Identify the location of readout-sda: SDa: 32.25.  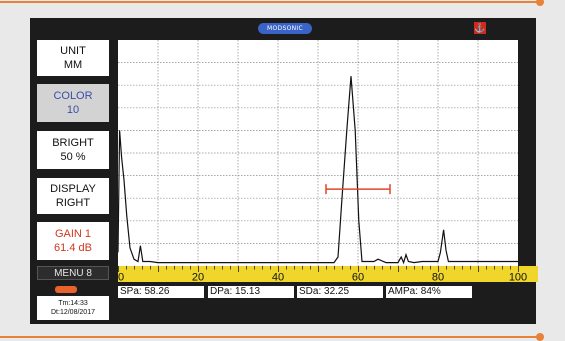
(340, 292).